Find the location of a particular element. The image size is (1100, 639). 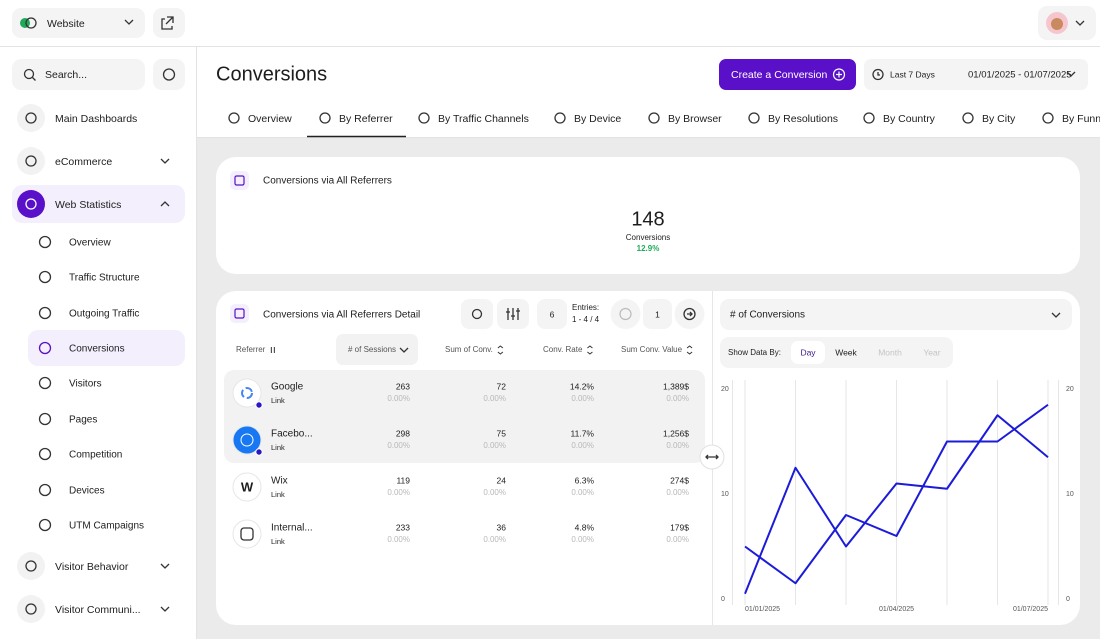

date-range: 01/01/2025 - 01/07/2025 is located at coordinates (1020, 75).